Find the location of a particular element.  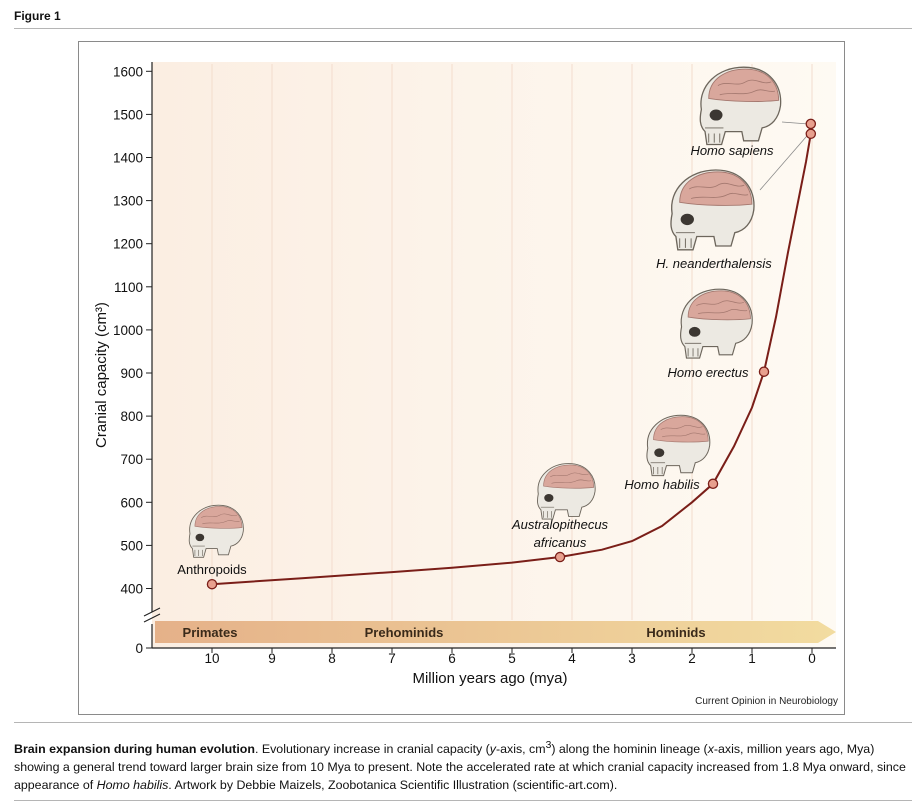

caption-top-rule is located at coordinates (463, 722).